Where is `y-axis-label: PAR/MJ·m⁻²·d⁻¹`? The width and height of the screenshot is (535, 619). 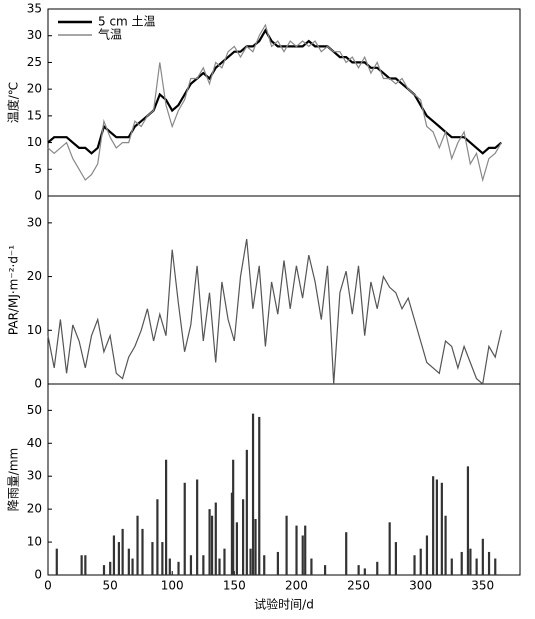
y-axis-label: PAR/MJ·m⁻²·d⁻¹ is located at coordinates (14, 290).